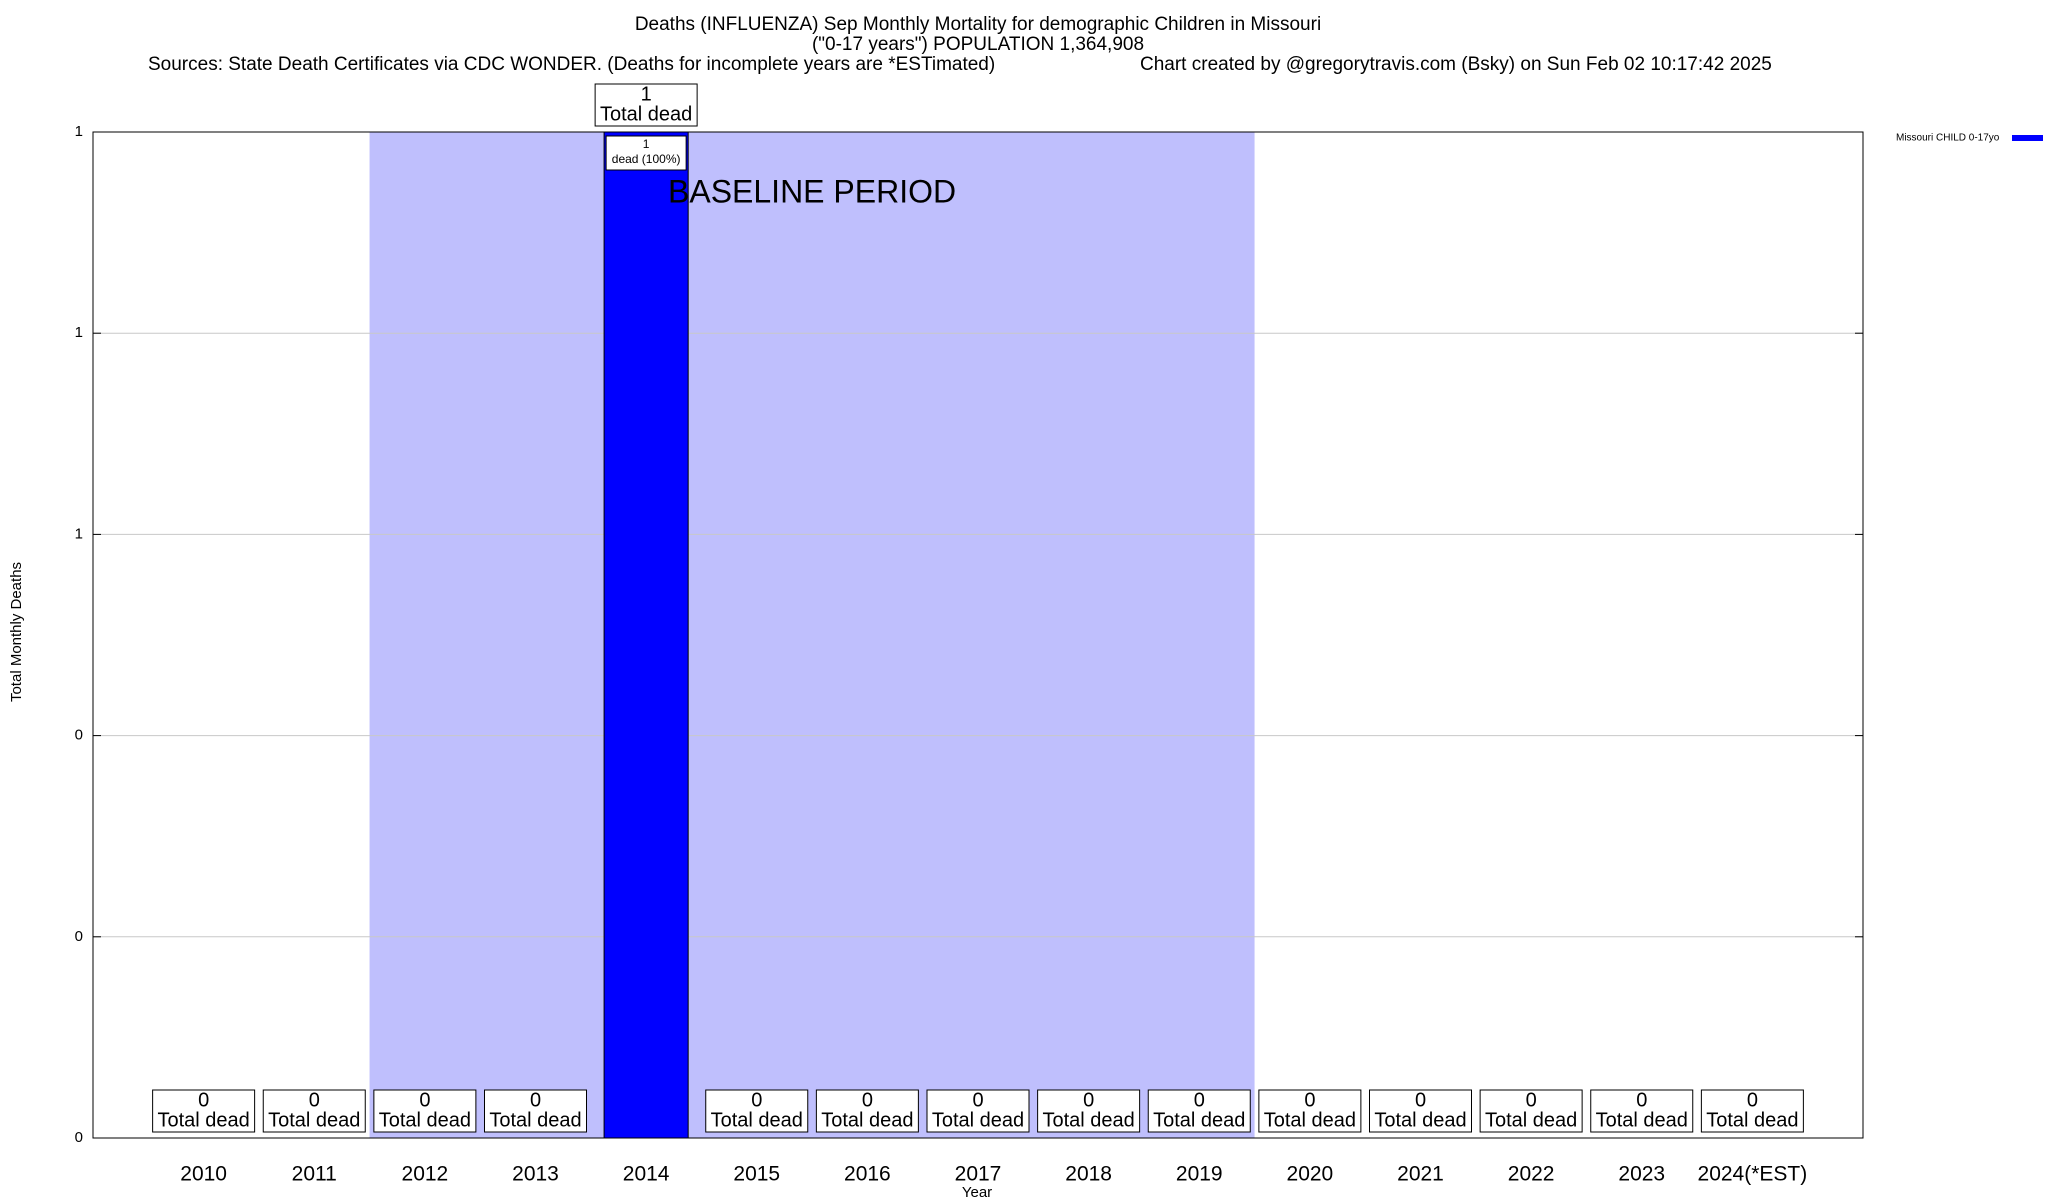 Image resolution: width=2048 pixels, height=1200 pixels. Describe the element at coordinates (1753, 1174) in the screenshot. I see `x-tick-label: 2024(*EST)` at that location.